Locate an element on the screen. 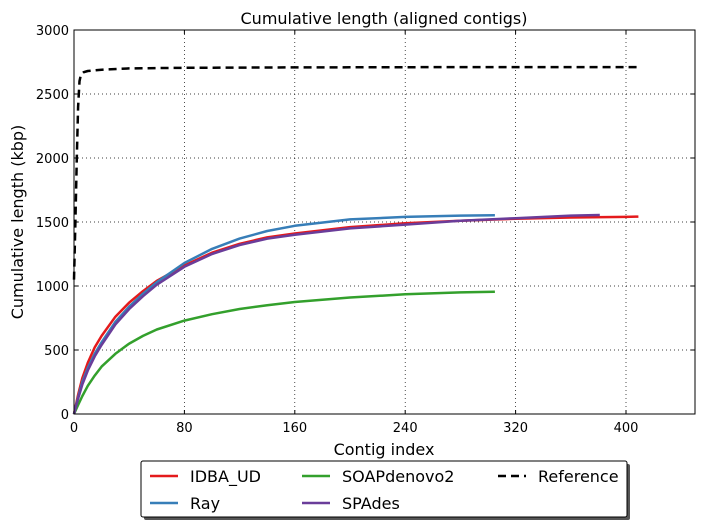 The height and width of the screenshot is (529, 703). y-tick-label: 3000 is located at coordinates (52, 31).